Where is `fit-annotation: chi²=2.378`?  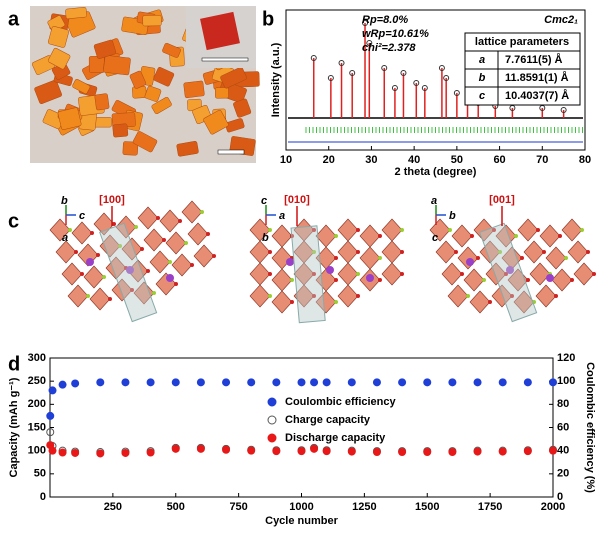
fit-annotation: chi²=2.378 is located at coordinates (389, 48).